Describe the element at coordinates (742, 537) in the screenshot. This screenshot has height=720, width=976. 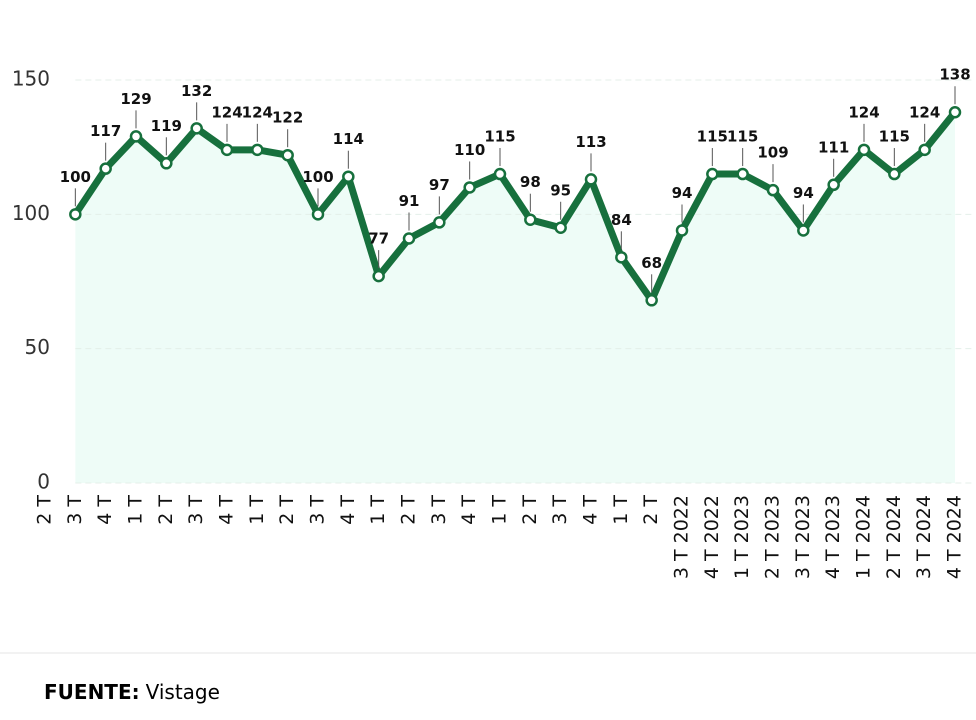
I see `x-tick-label: 1 T 2023` at that location.